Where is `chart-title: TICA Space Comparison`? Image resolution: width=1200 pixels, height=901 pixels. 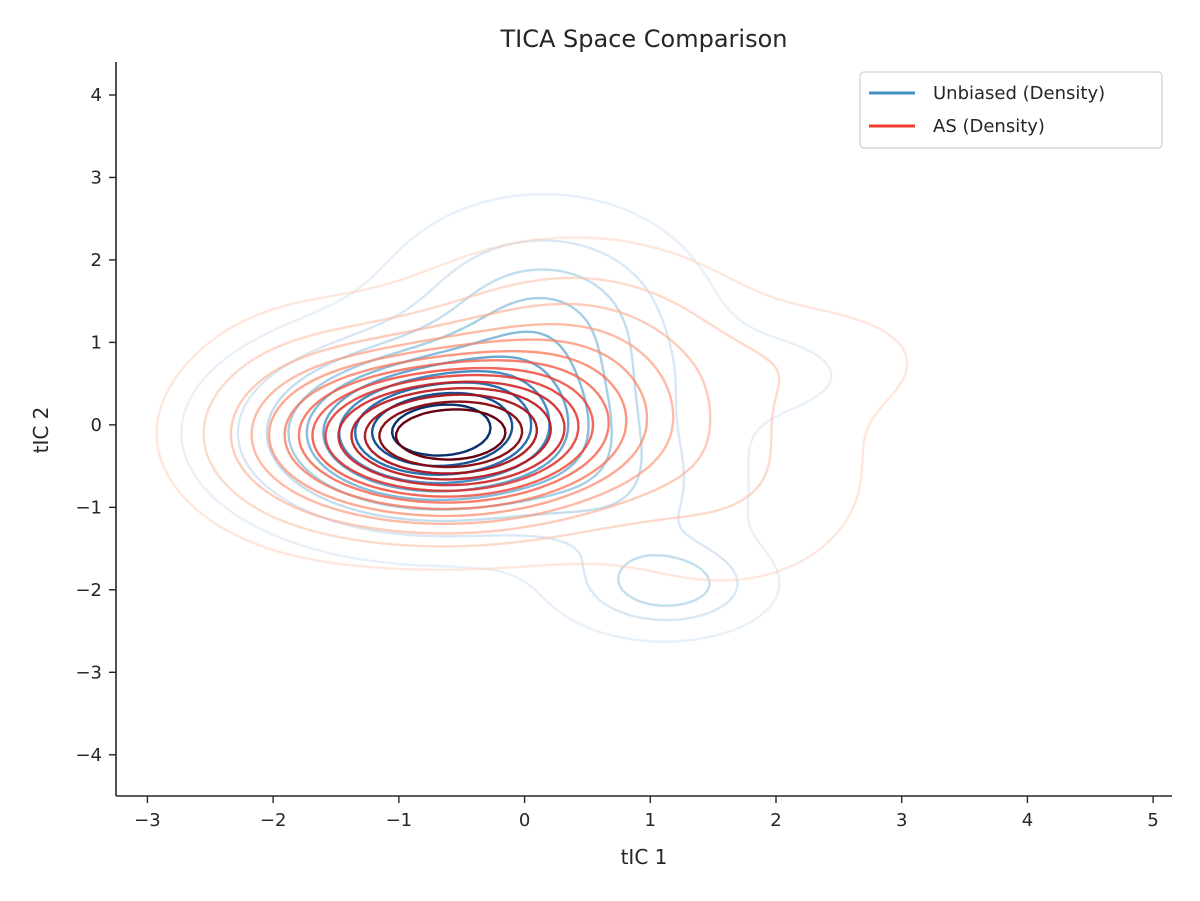 chart-title: TICA Space Comparison is located at coordinates (643, 39).